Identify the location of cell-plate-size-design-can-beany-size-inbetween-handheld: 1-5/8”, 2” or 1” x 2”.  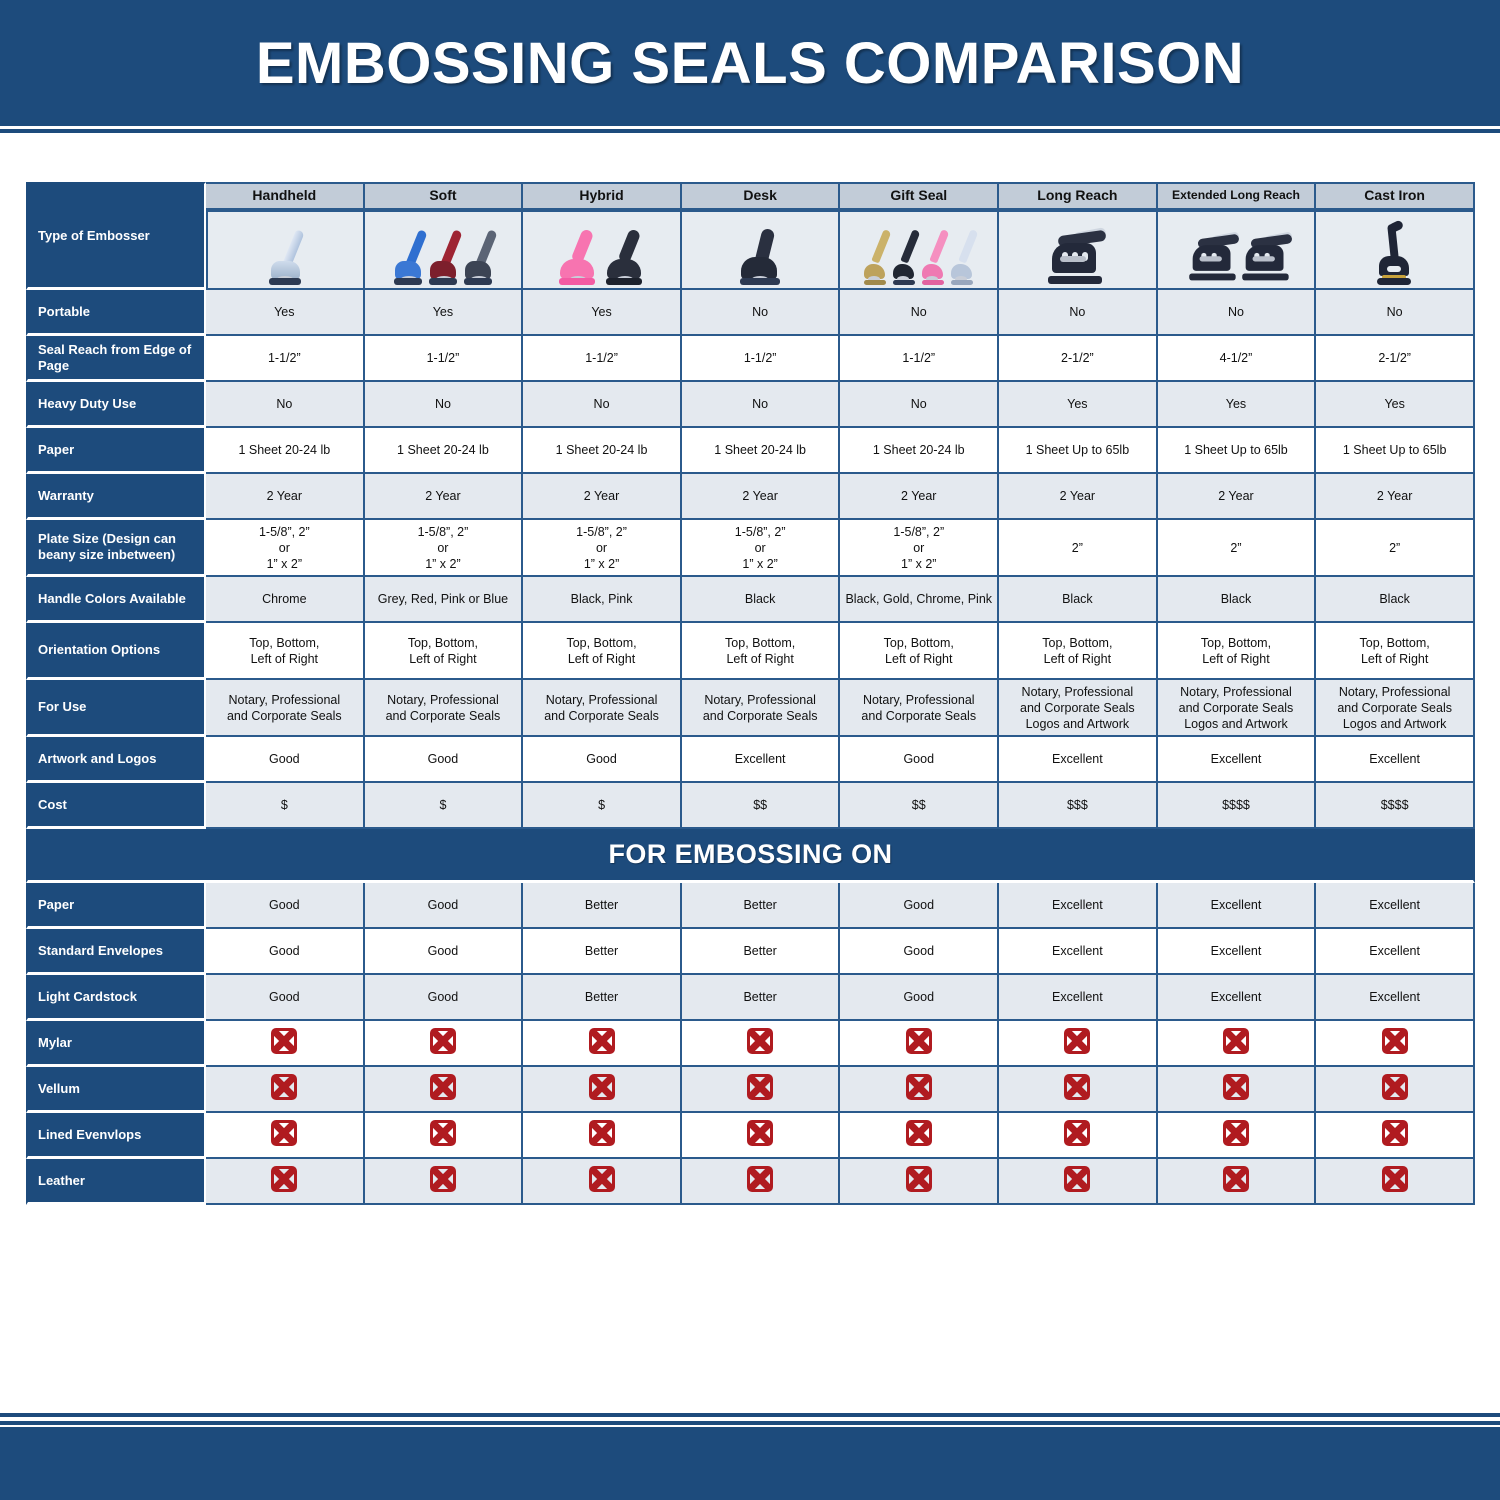
(285, 548).